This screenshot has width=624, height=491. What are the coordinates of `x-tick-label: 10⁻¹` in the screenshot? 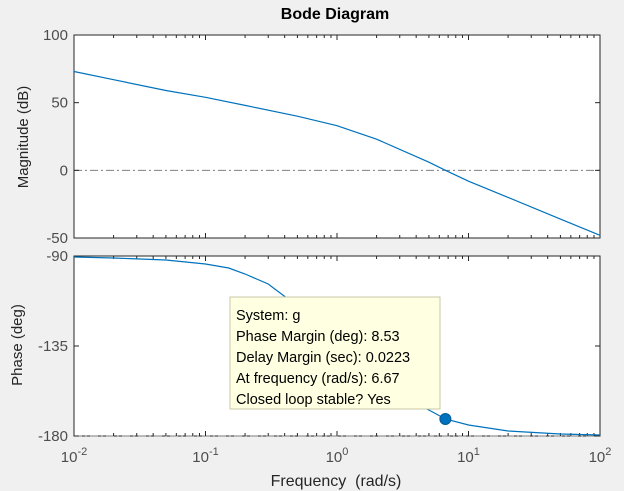 It's located at (205, 456).